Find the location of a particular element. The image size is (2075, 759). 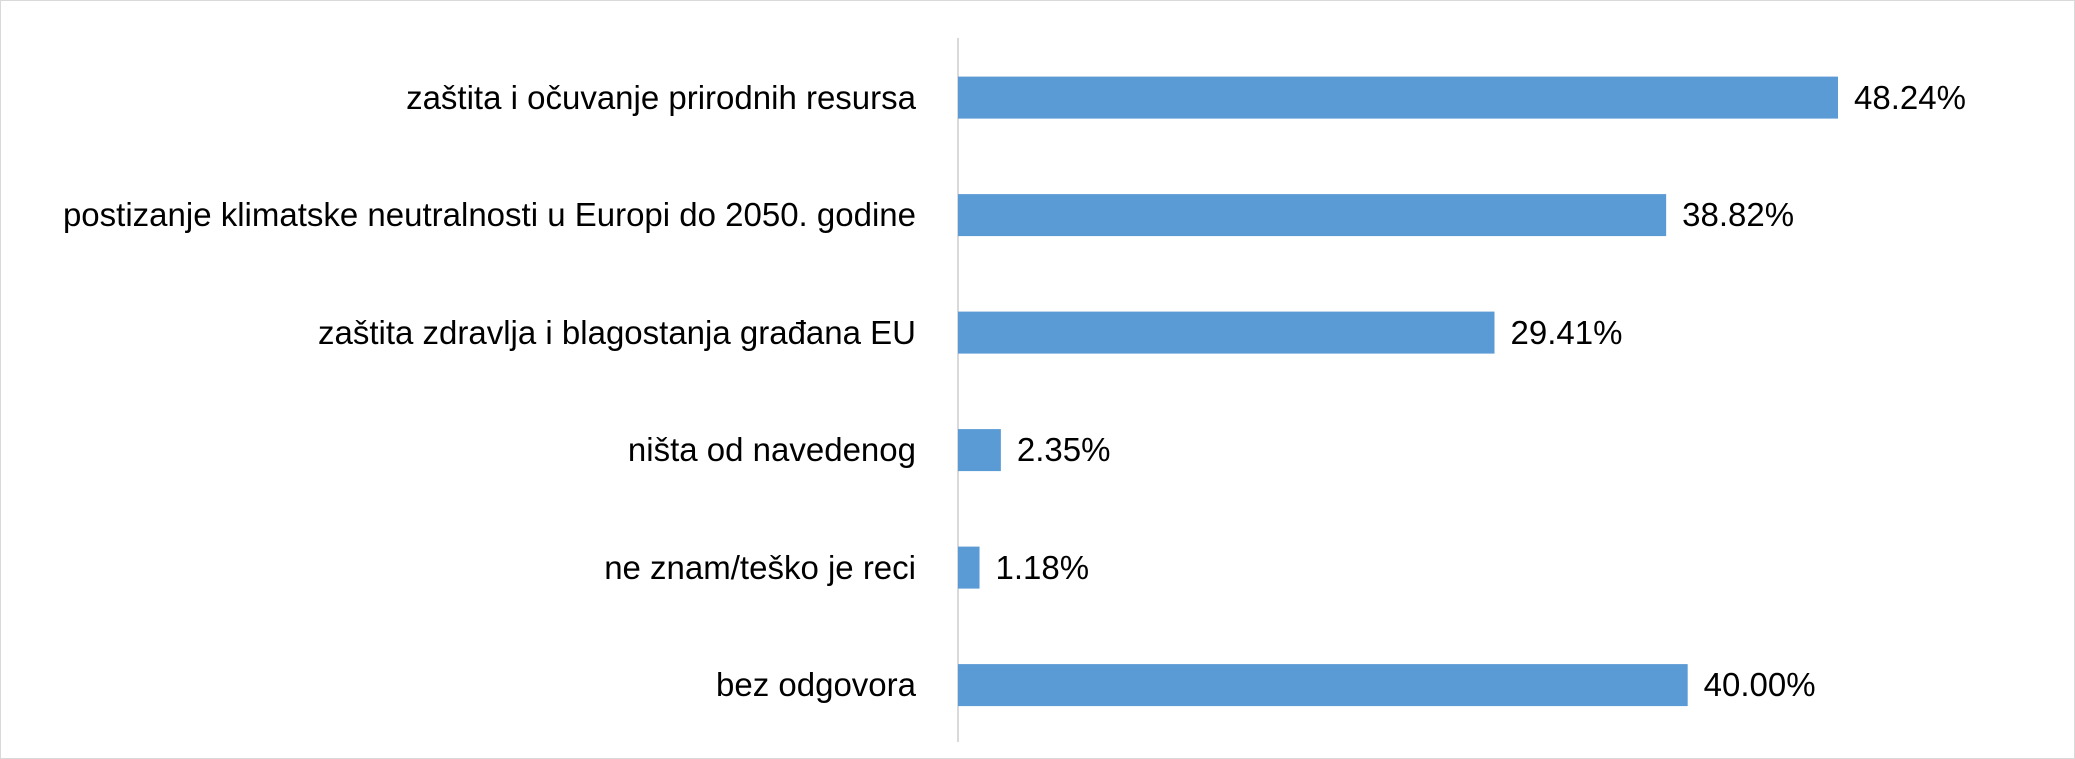

data-label: 48.24% is located at coordinates (1910, 97).